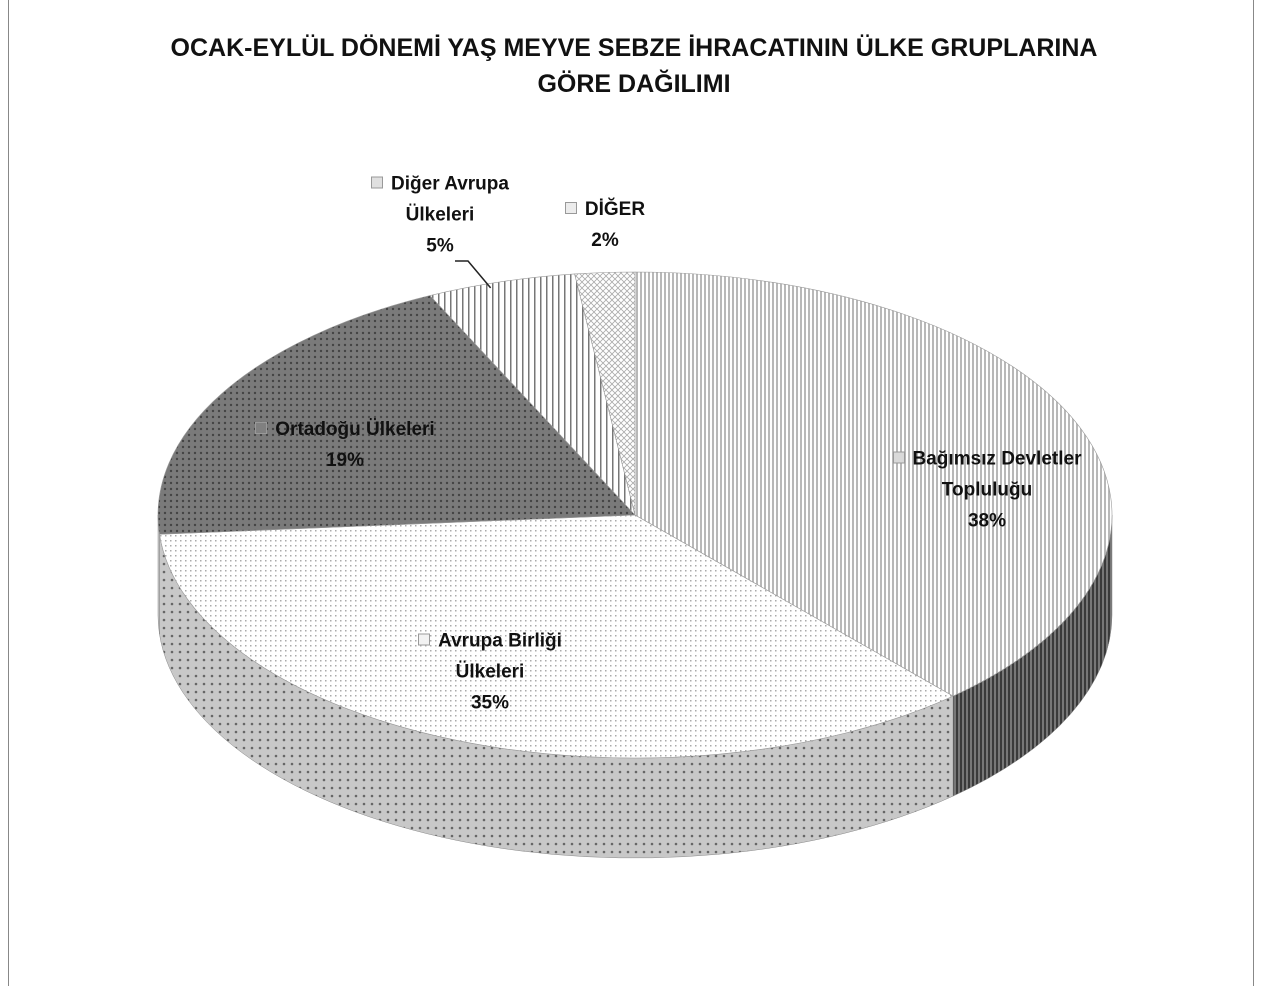 This screenshot has width=1268, height=986. I want to click on value-label: 19%, so click(345, 460).